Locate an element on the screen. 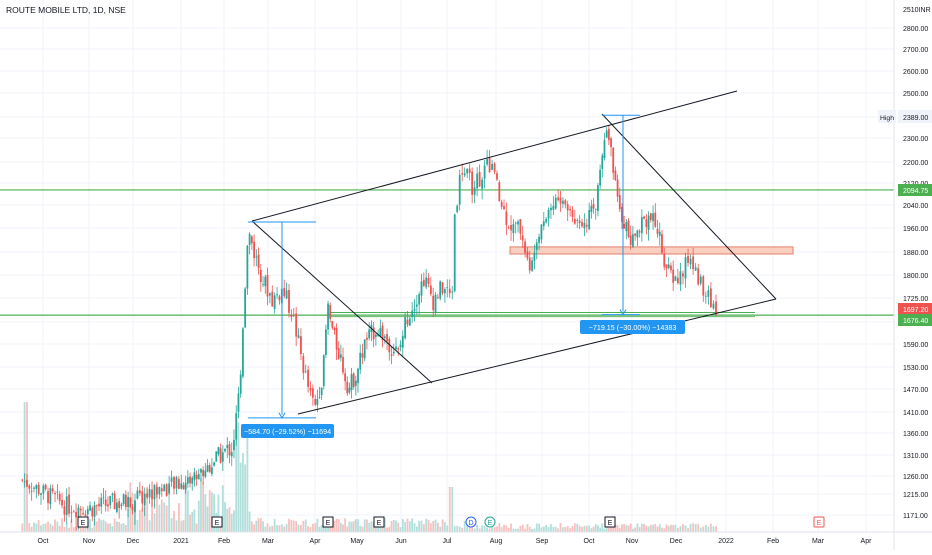 This screenshot has width=932, height=555. event-label: E is located at coordinates (490, 523).